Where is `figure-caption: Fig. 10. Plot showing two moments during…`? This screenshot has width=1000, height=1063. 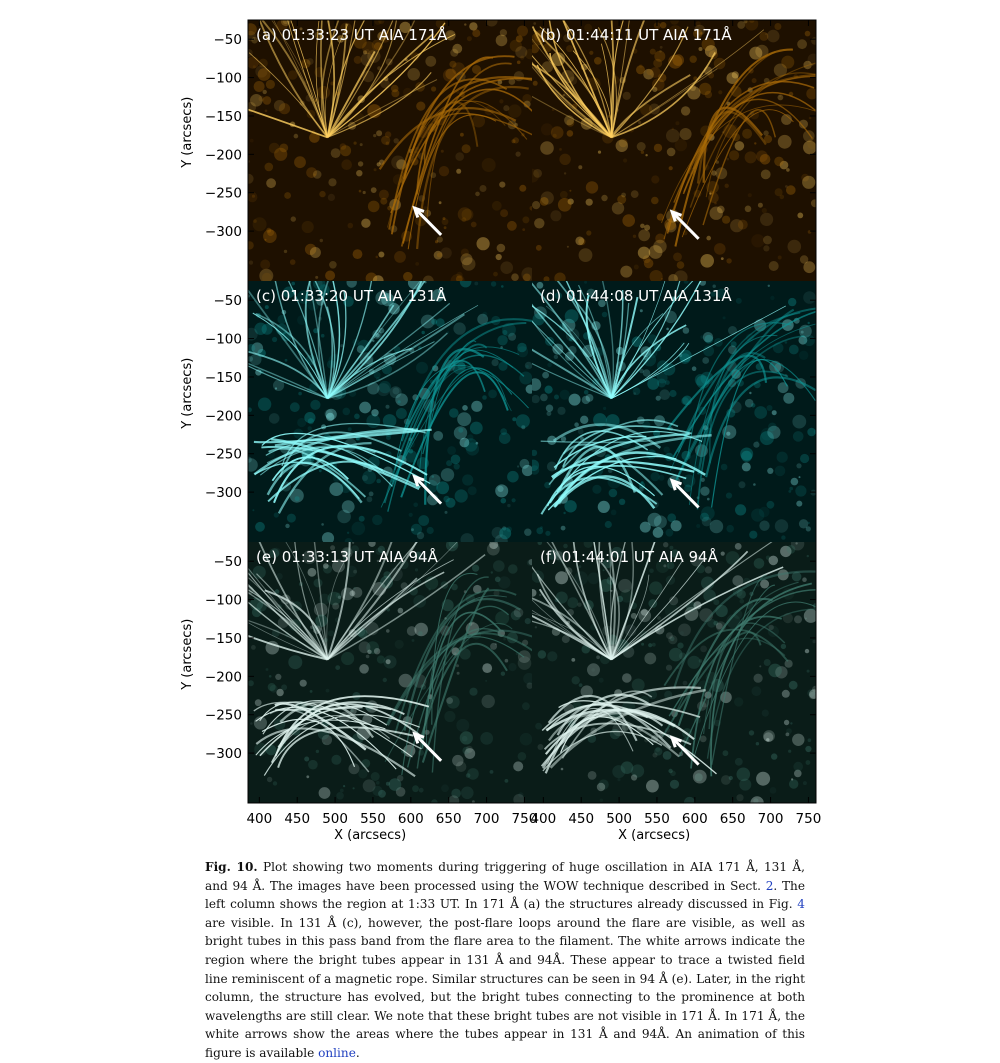
figure-caption: Fig. 10. Plot showing two moments during… is located at coordinates (505, 960).